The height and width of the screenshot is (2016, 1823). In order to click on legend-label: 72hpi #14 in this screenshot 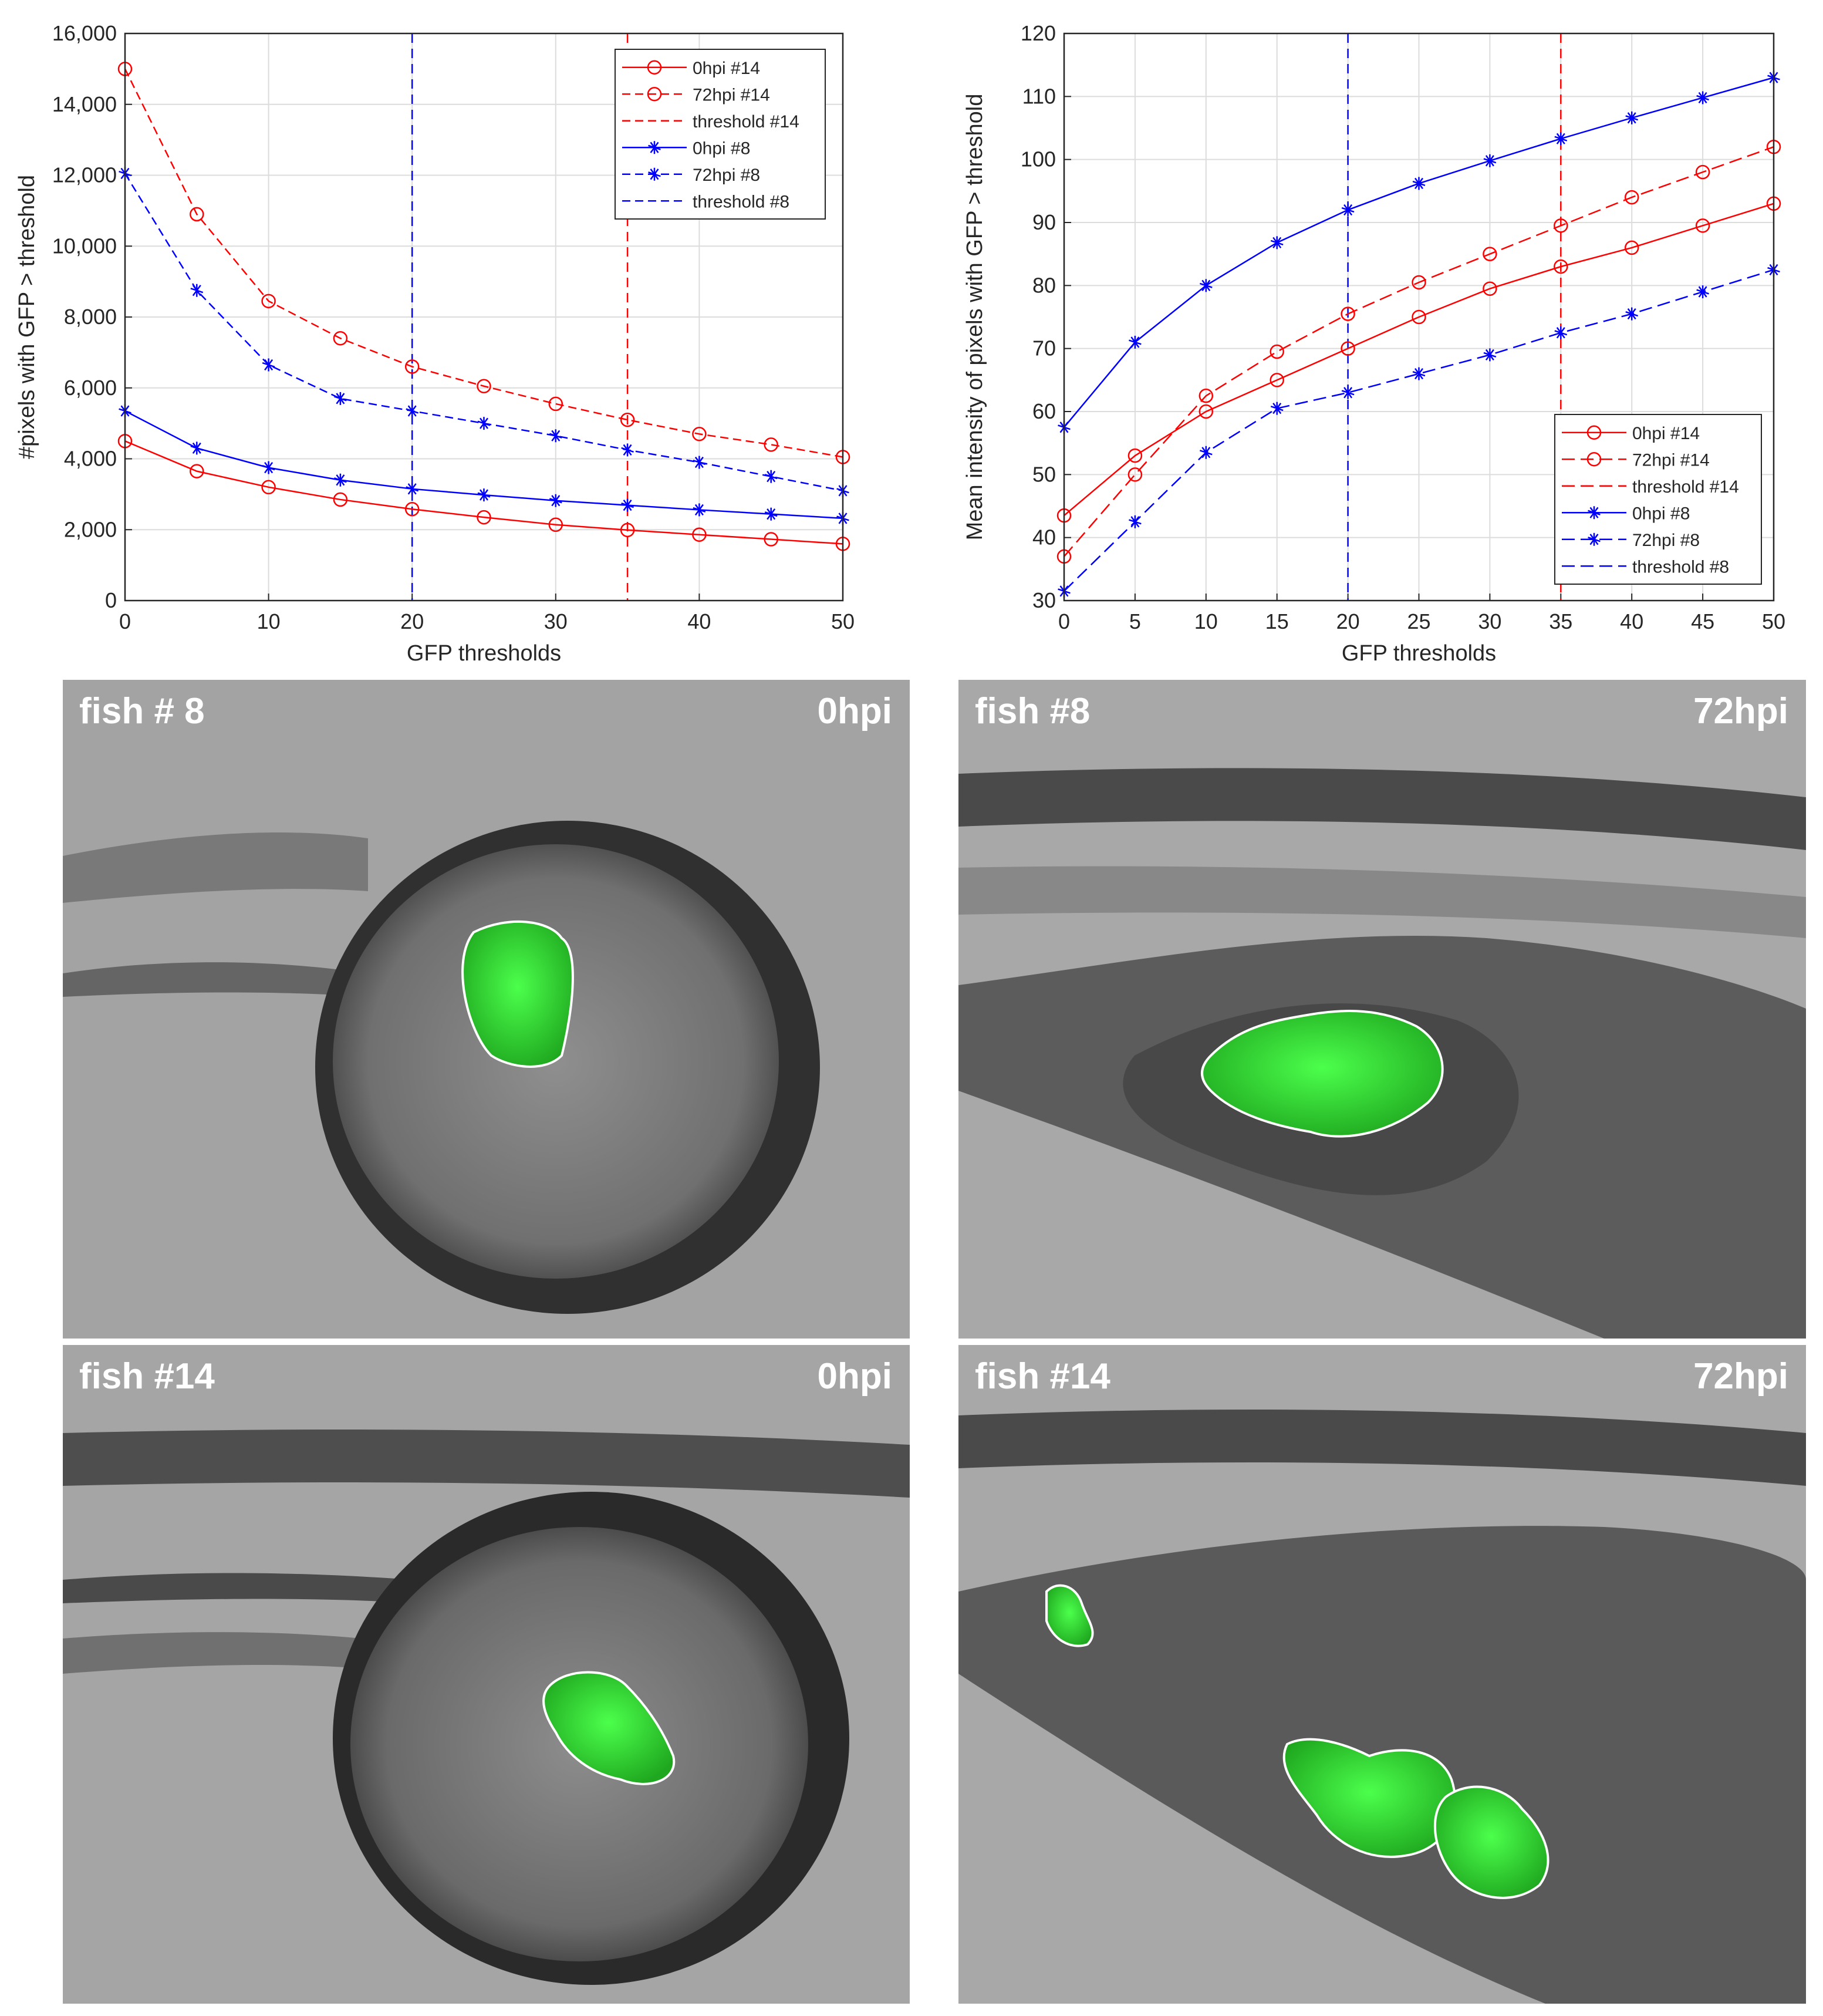, I will do `click(1671, 460)`.